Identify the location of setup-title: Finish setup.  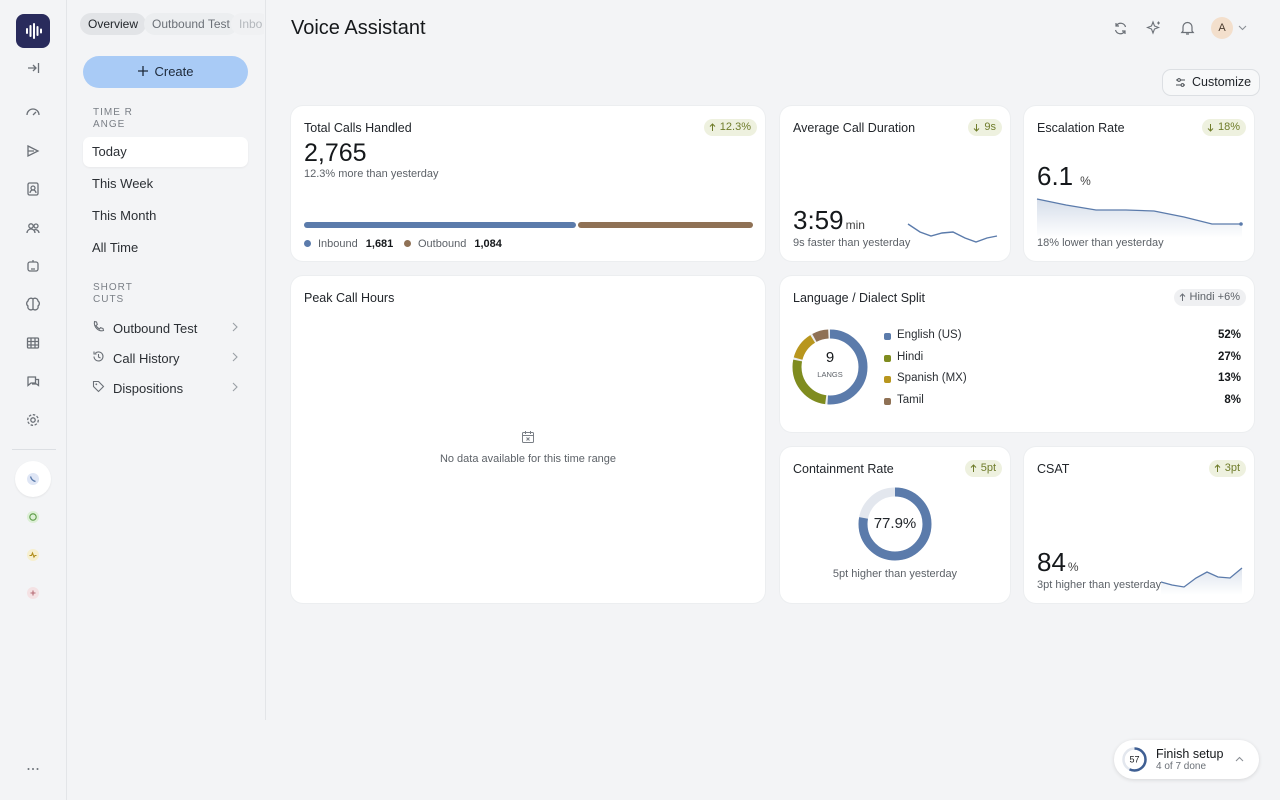
(1190, 754).